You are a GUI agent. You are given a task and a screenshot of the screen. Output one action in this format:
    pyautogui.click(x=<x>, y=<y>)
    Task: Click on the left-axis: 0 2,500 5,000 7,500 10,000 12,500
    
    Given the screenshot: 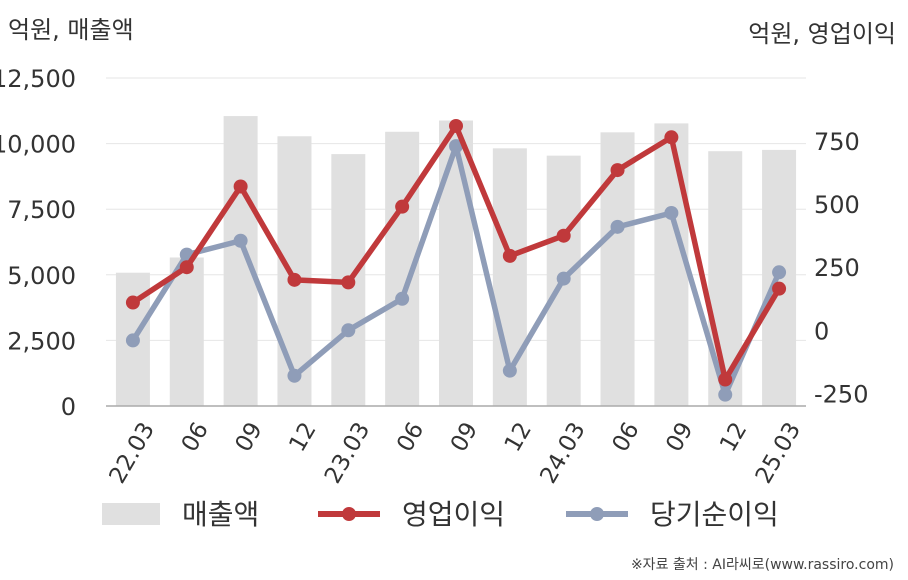 What is the action you would take?
    pyautogui.click(x=38, y=243)
    